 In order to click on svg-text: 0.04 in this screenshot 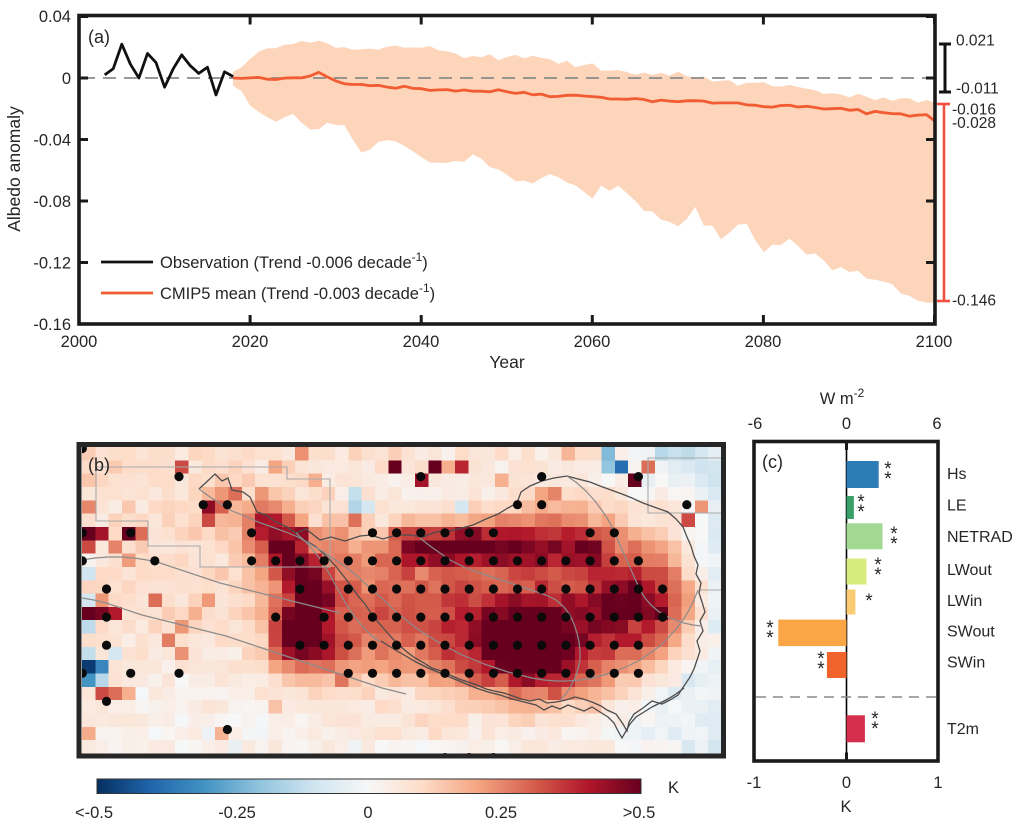, I will do `click(55, 17)`.